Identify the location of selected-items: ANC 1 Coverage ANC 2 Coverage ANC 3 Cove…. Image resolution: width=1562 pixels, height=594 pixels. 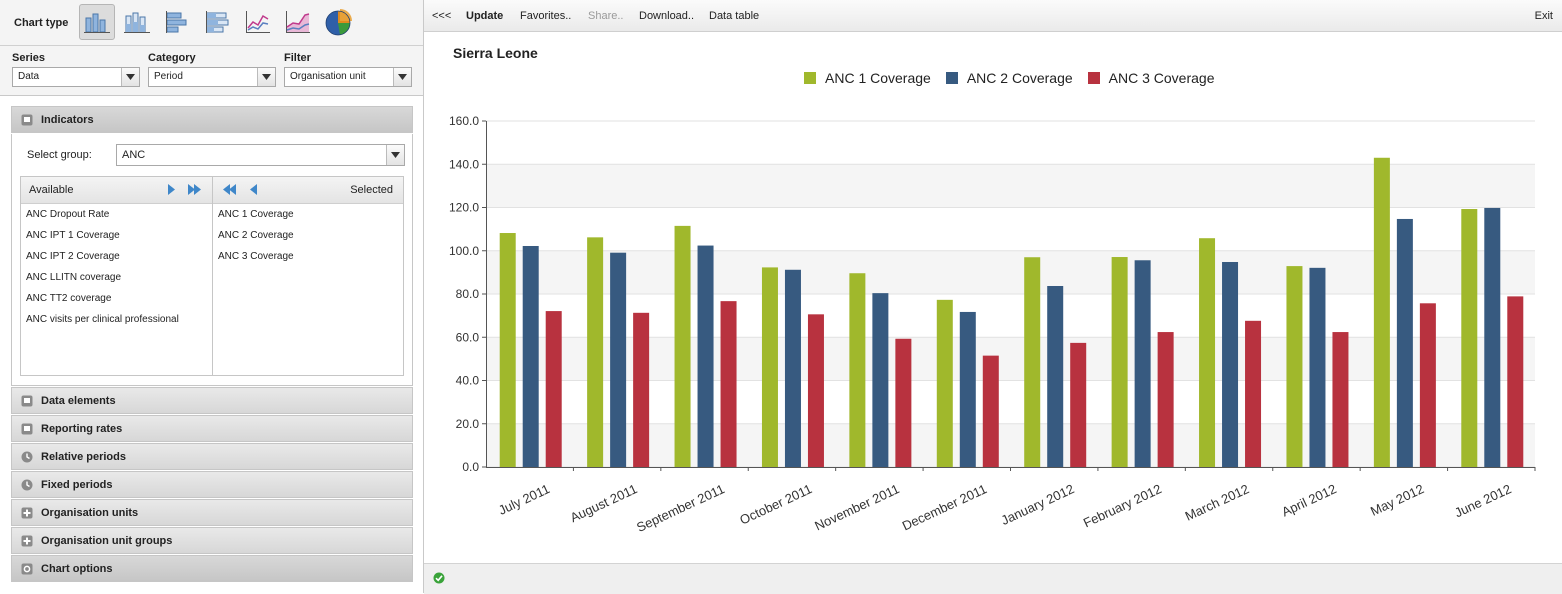
(308, 235).